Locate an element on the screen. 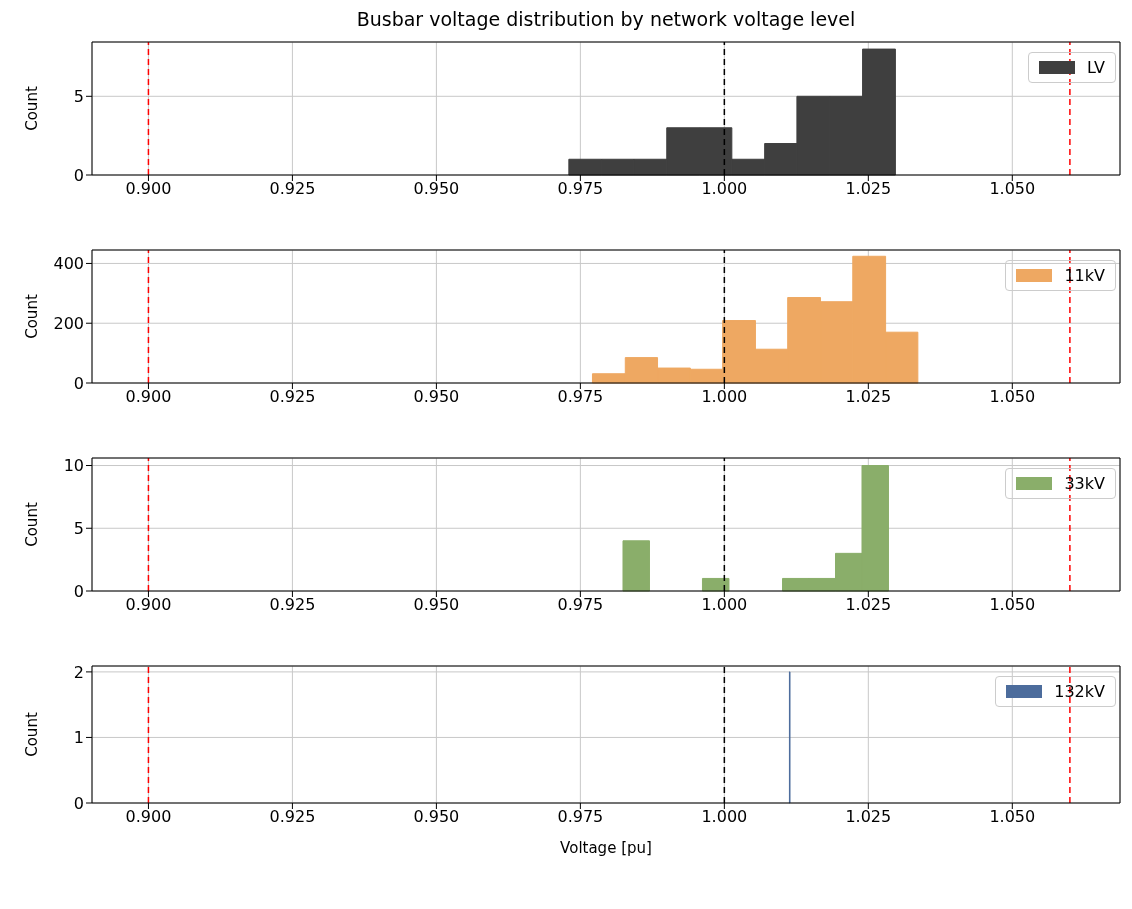 The image size is (1132, 909). y-tick-label: 1 is located at coordinates (78, 738).